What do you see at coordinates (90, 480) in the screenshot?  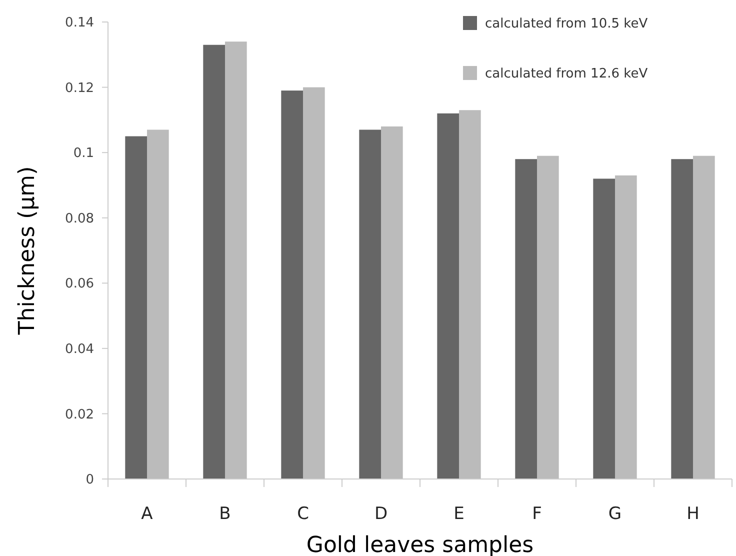 I see `y-tick-label: 0` at bounding box center [90, 480].